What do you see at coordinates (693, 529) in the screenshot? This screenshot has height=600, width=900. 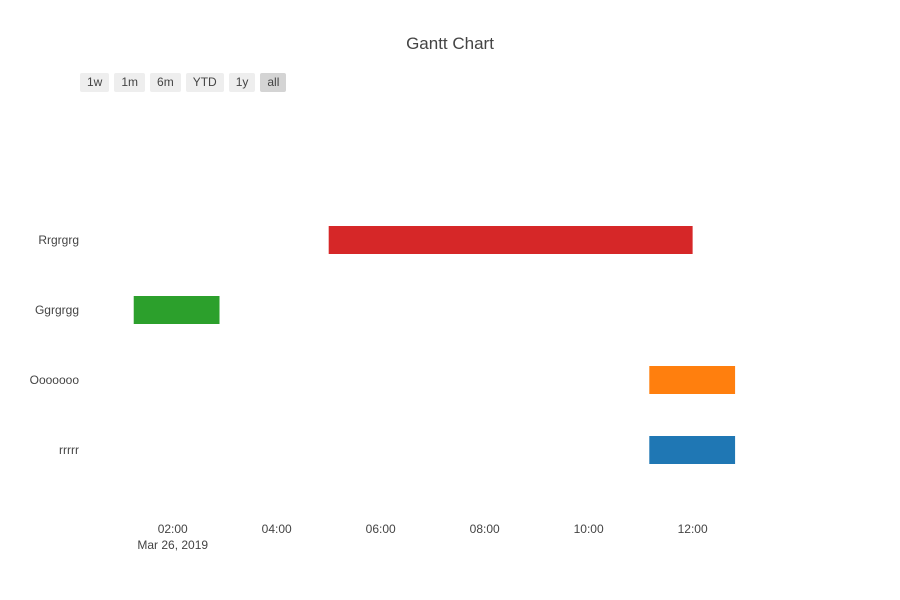 I see `x-tick-label: 12:00` at bounding box center [693, 529].